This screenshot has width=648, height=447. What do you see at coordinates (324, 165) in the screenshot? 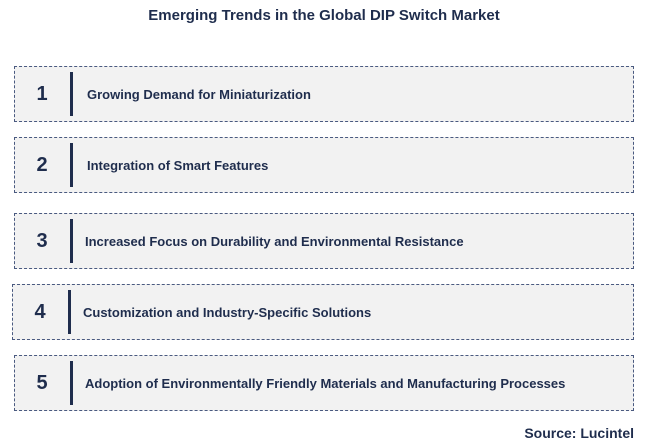
I see `trend-card-2: 2 Integration of Smart Features` at bounding box center [324, 165].